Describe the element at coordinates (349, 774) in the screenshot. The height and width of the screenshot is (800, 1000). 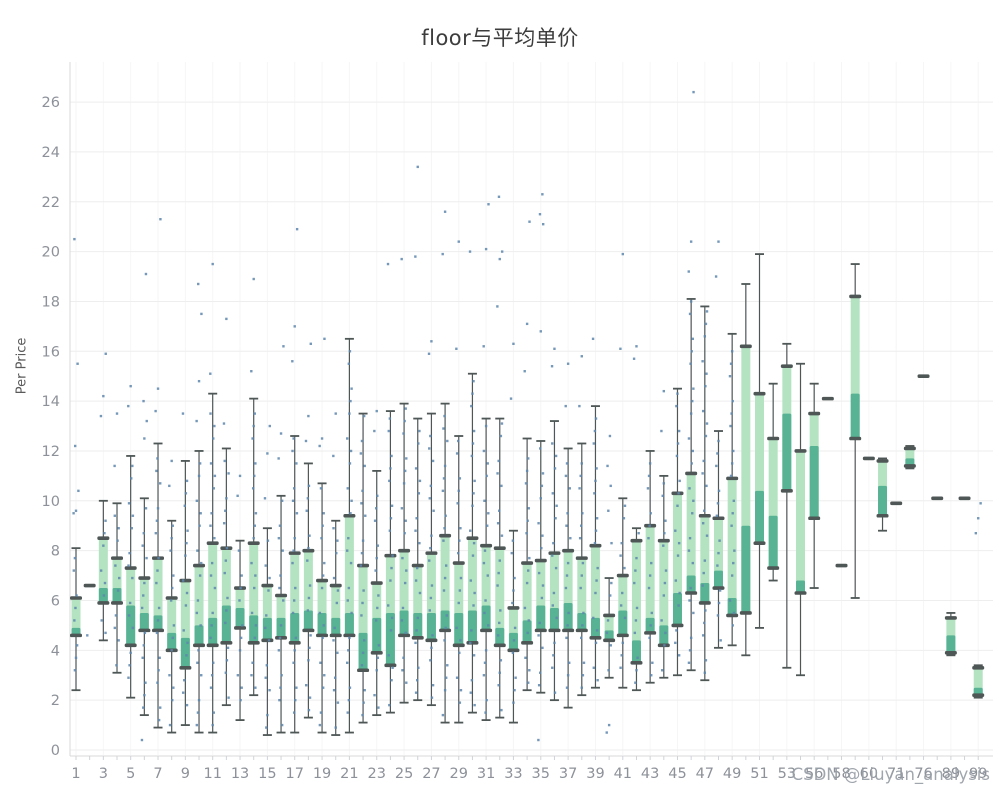
I see `x-tick-label: 21` at that location.